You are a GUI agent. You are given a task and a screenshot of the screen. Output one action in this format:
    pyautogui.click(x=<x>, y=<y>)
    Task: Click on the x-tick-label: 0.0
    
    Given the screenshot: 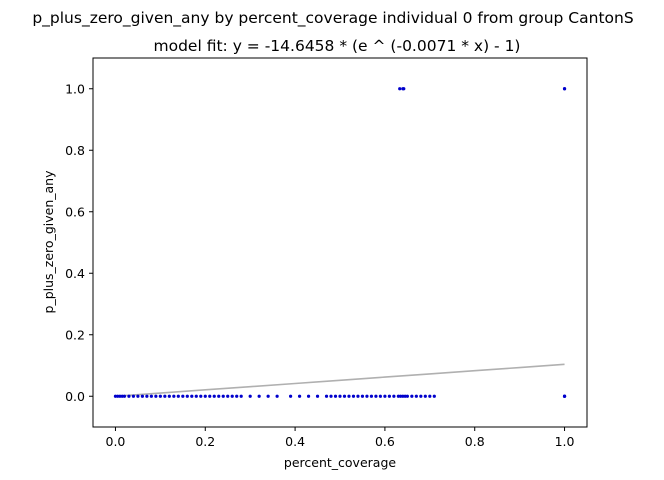 What is the action you would take?
    pyautogui.click(x=116, y=441)
    